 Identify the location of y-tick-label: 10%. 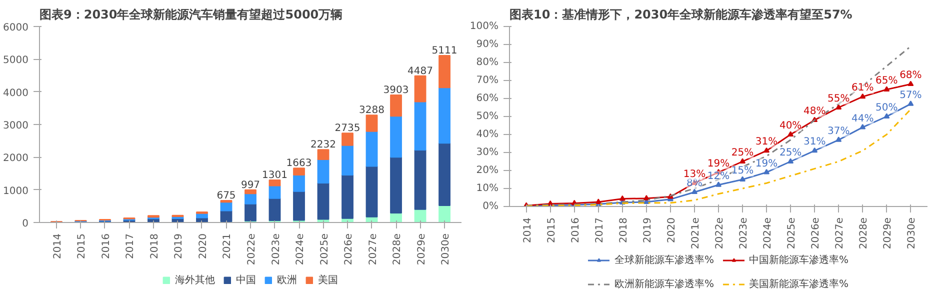
(487, 188).